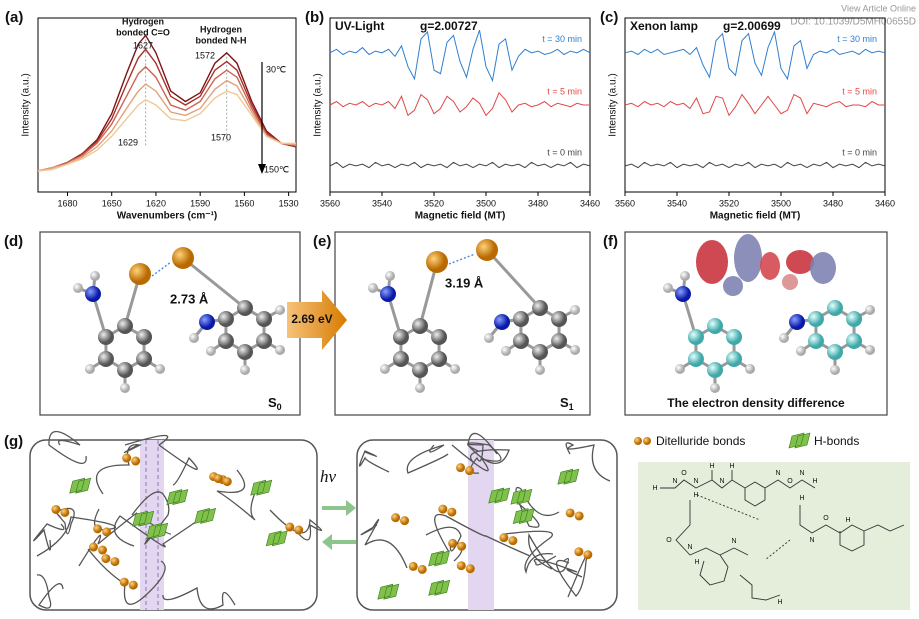 The image size is (919, 619). Describe the element at coordinates (14, 17) in the screenshot. I see `panel-label: (a)` at that location.